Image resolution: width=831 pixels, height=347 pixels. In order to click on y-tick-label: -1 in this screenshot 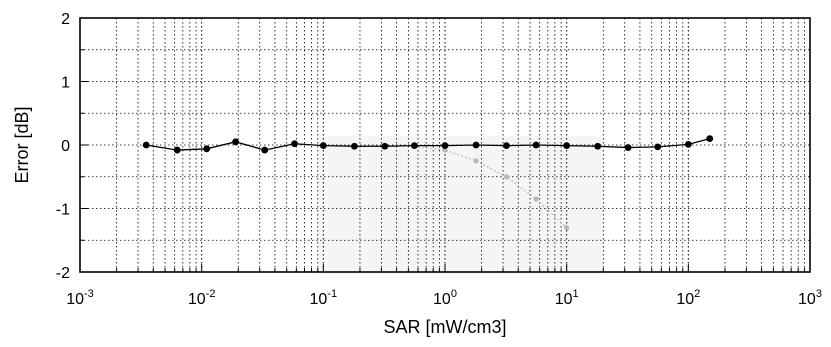, I will do `click(63, 210)`.